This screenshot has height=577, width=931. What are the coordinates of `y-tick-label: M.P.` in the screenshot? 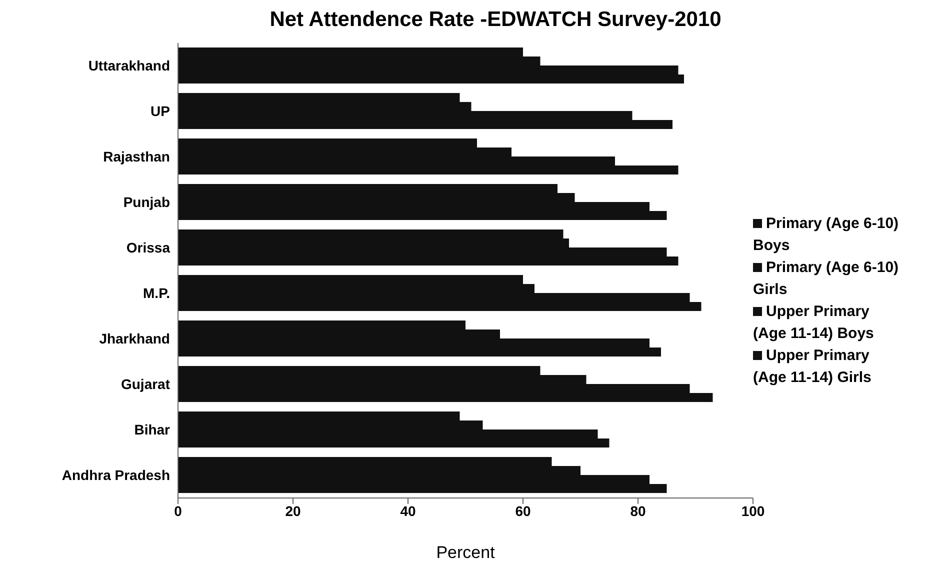 It's located at (156, 293).